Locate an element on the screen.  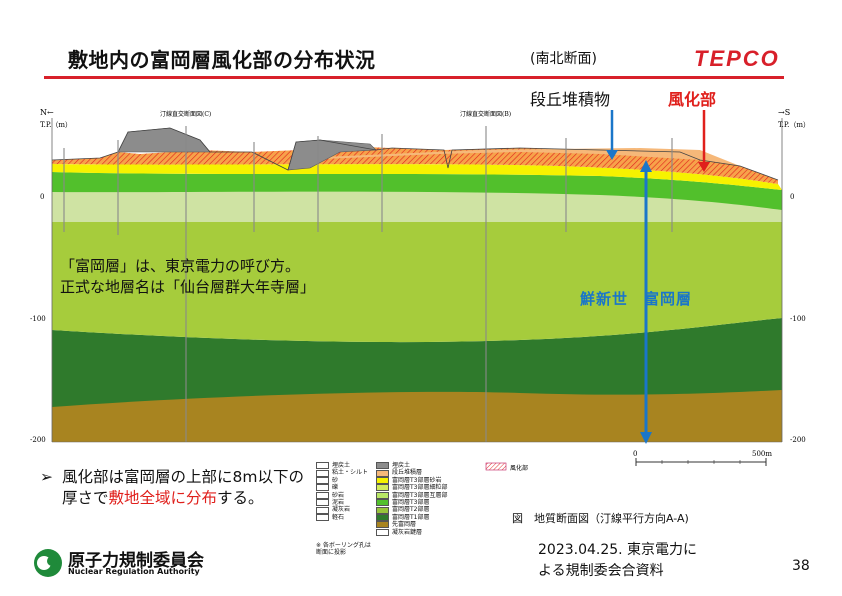
legend-label: 先富岡層 is located at coordinates (404, 525).